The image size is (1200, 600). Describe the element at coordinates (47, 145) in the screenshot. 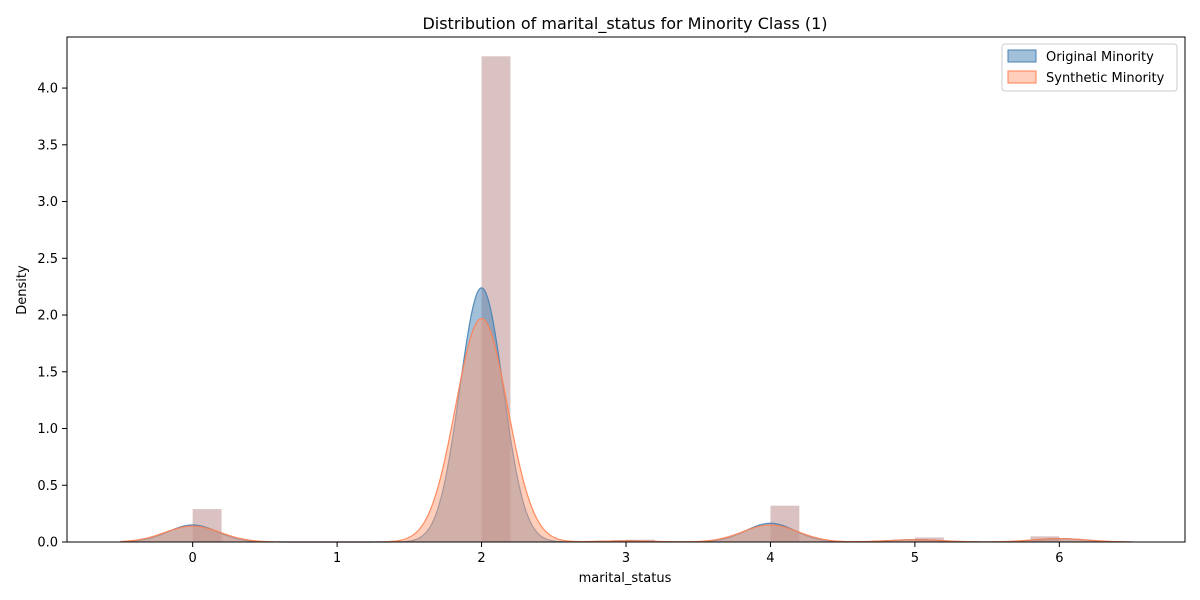

I see `y-tick-label: 3.5` at that location.